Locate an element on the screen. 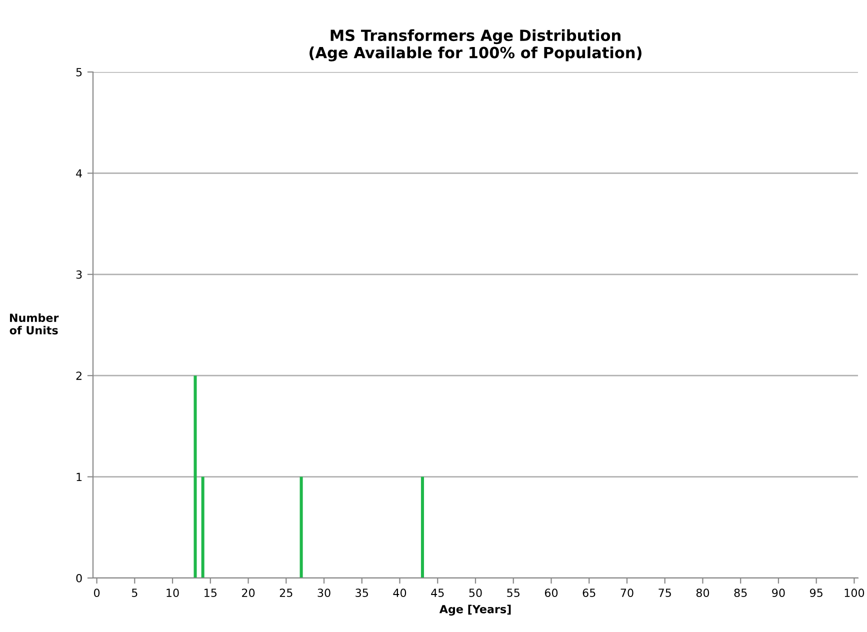 The image size is (867, 632). x-tick-label: 50 is located at coordinates (475, 593).